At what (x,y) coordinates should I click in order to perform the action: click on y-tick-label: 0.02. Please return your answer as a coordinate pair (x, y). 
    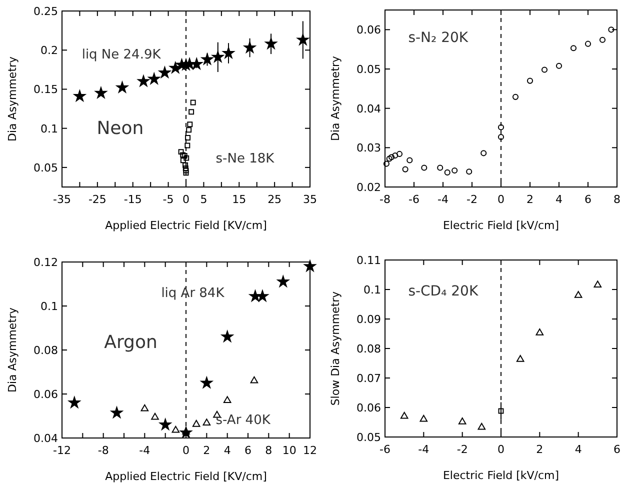
    Looking at the image, I should click on (368, 187).